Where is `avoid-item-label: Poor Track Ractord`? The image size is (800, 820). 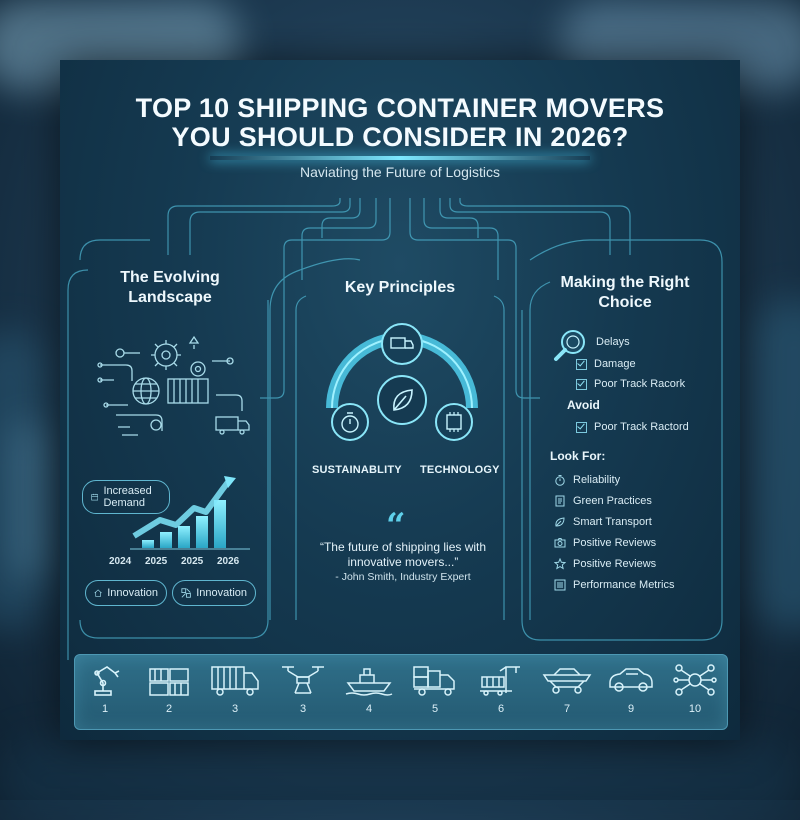
avoid-item-label: Poor Track Ractord is located at coordinates (641, 427).